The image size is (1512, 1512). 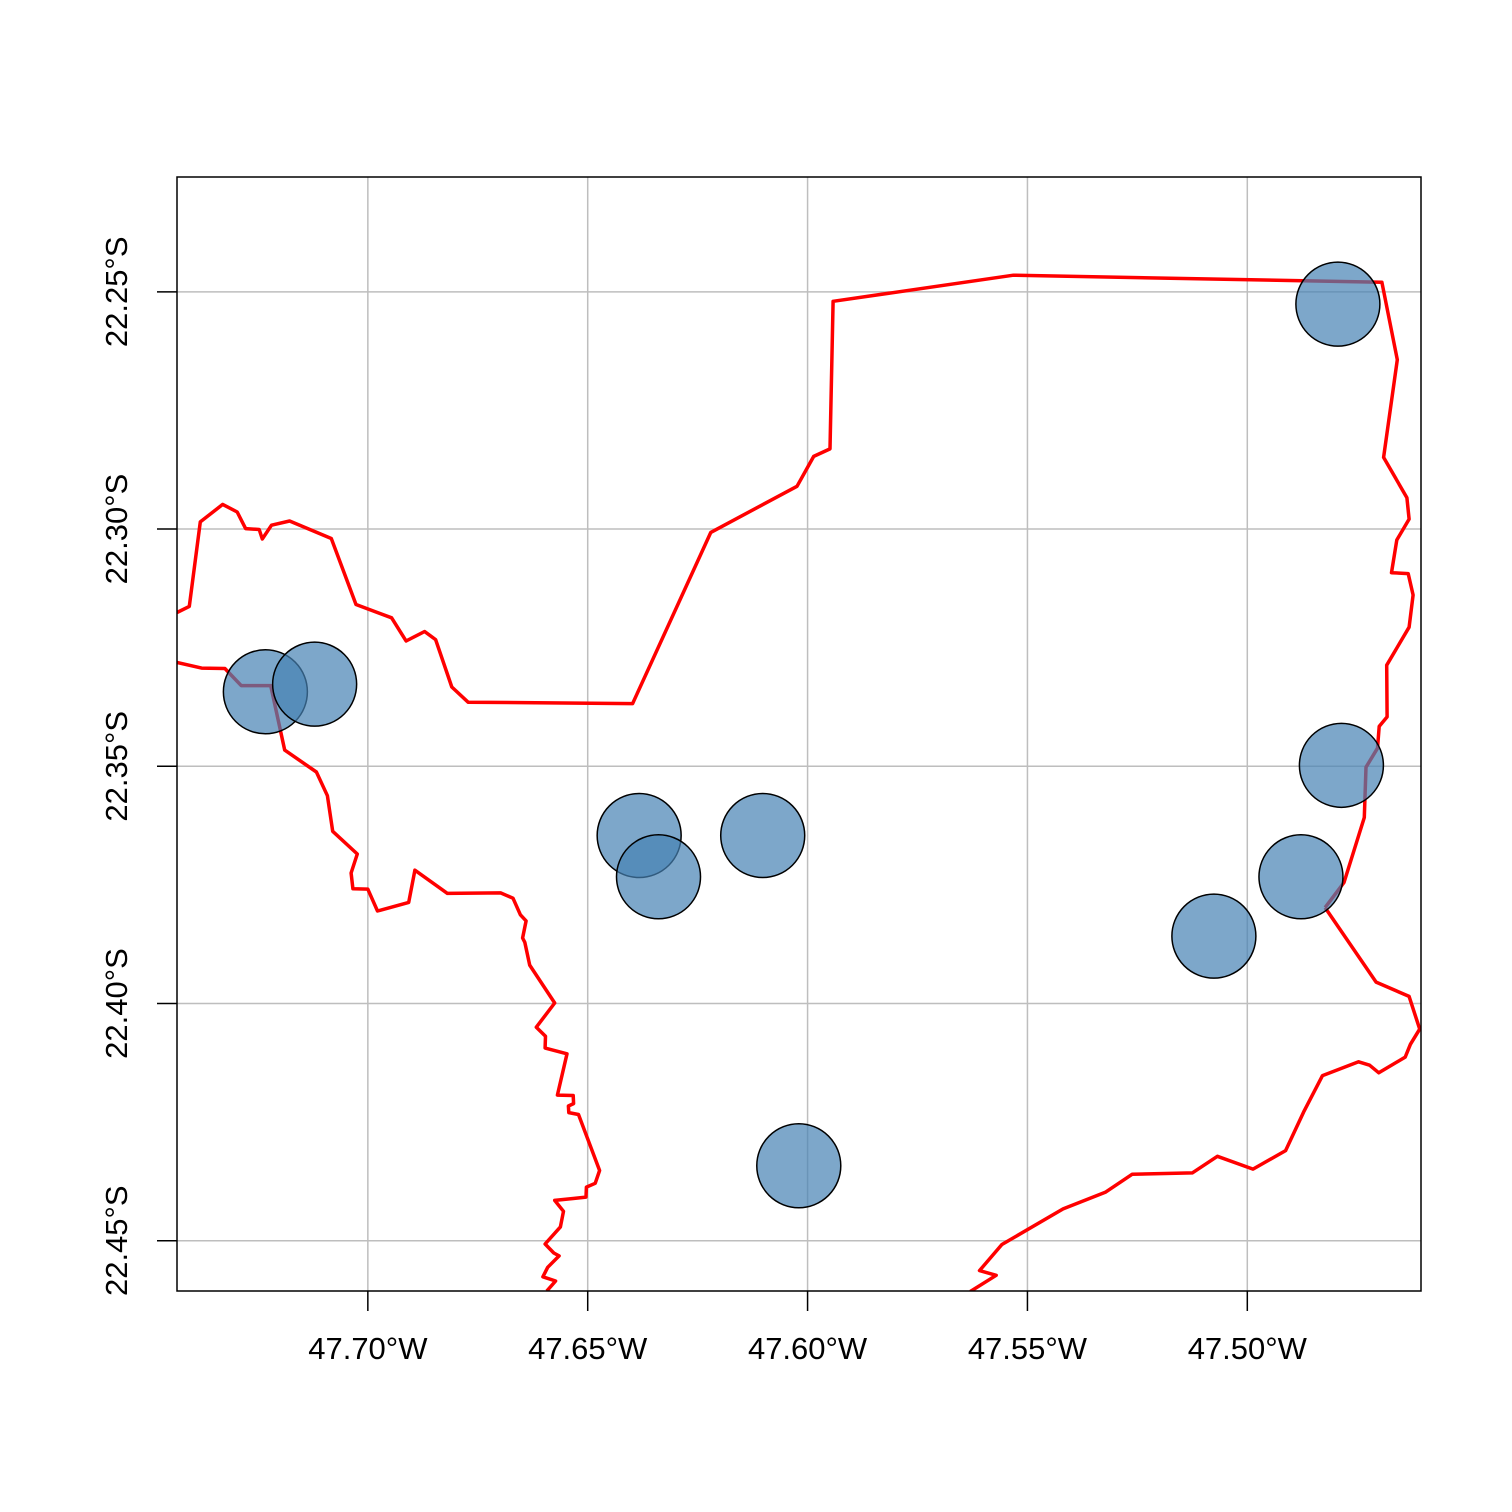 What do you see at coordinates (808, 1348) in the screenshot?
I see `x-tick-label: 47.60°W` at bounding box center [808, 1348].